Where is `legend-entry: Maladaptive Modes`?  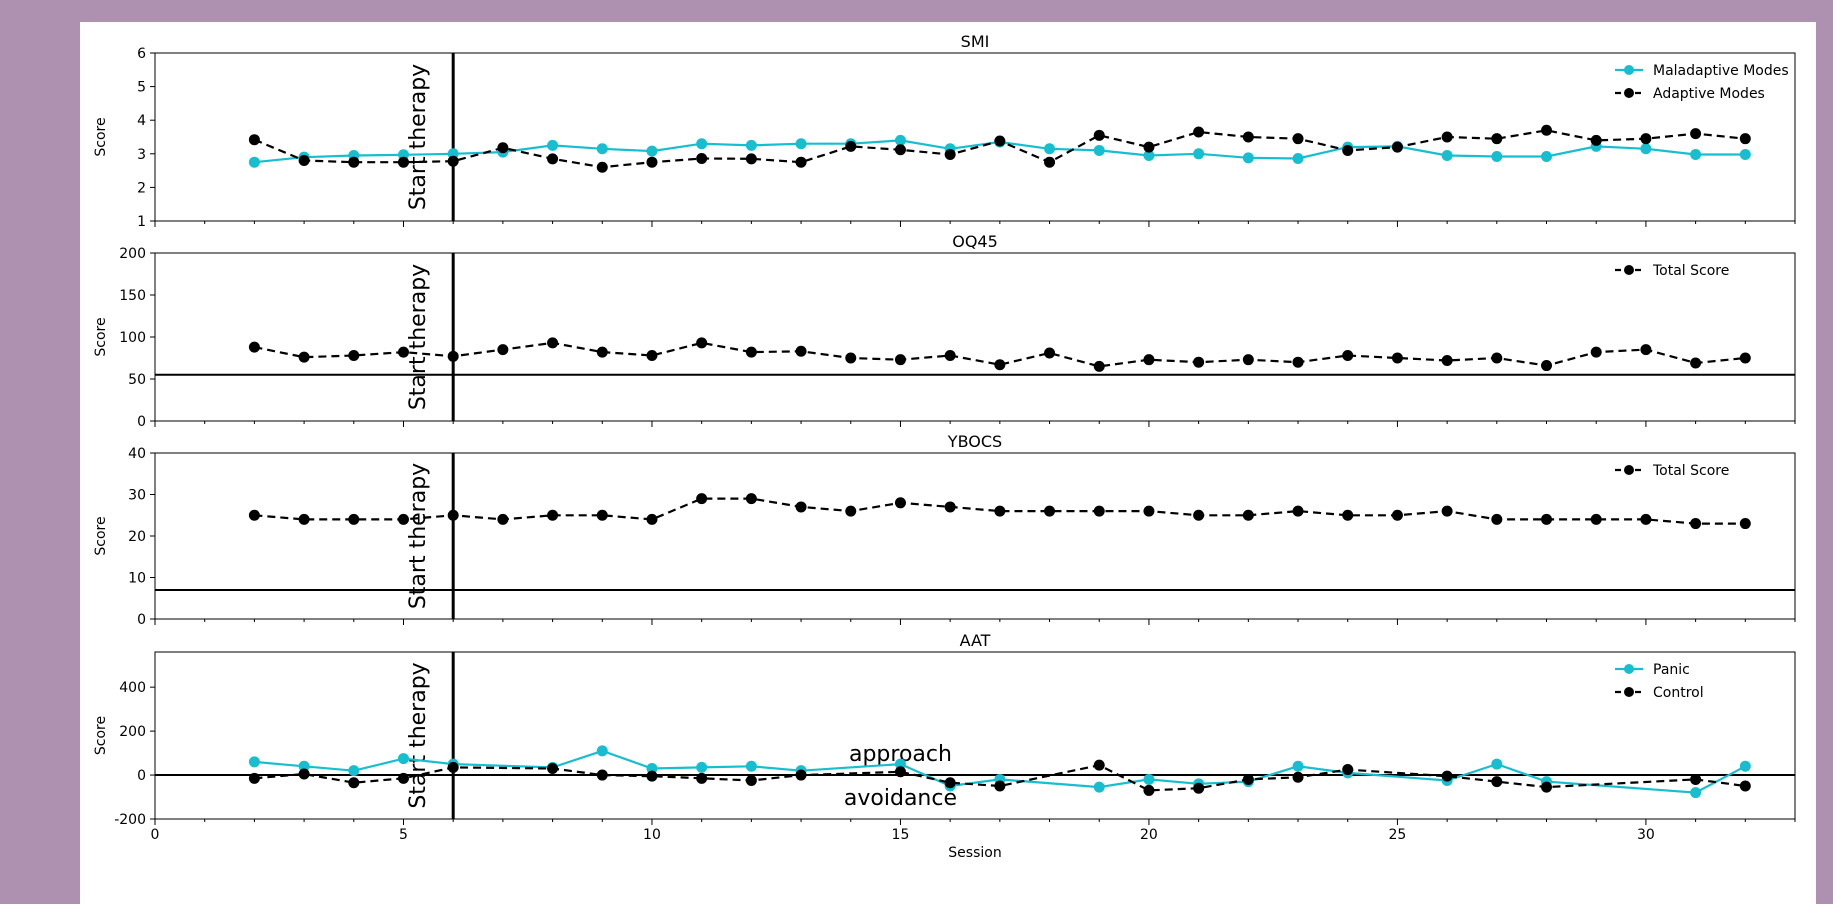
legend-entry: Maladaptive Modes is located at coordinates (1702, 71).